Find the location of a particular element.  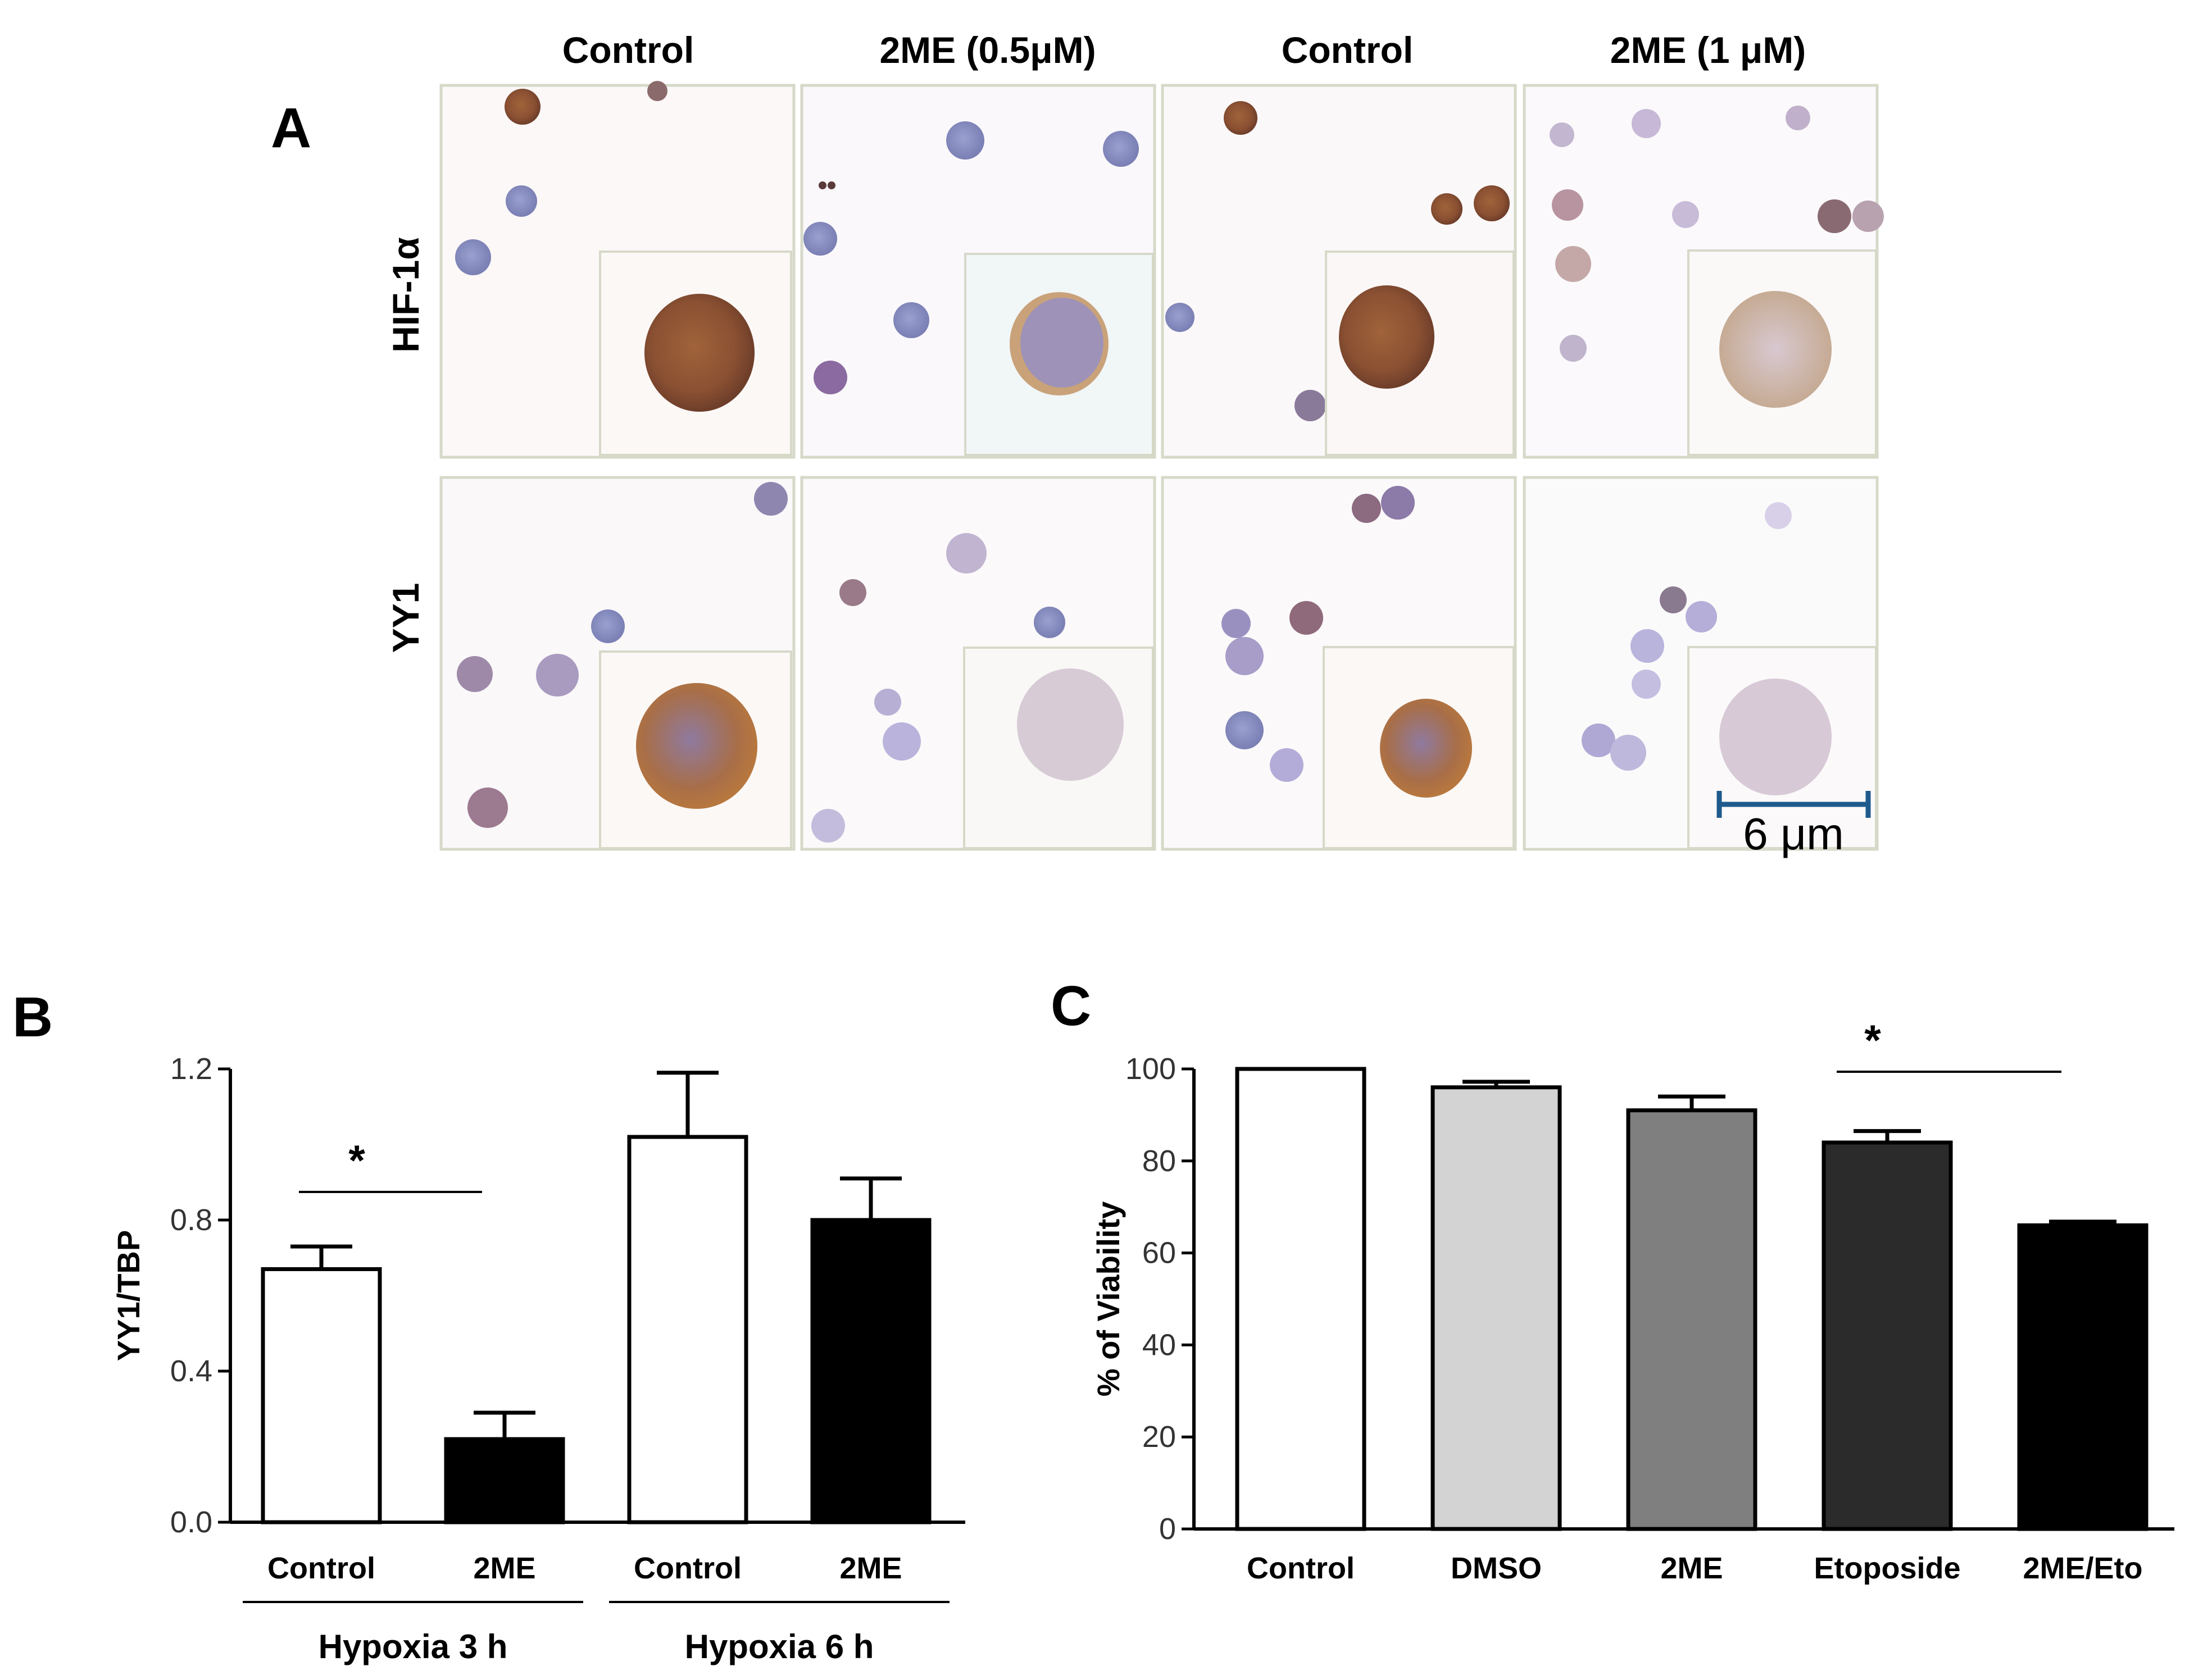

row-header-yy1: YY1 is located at coordinates (405, 618).